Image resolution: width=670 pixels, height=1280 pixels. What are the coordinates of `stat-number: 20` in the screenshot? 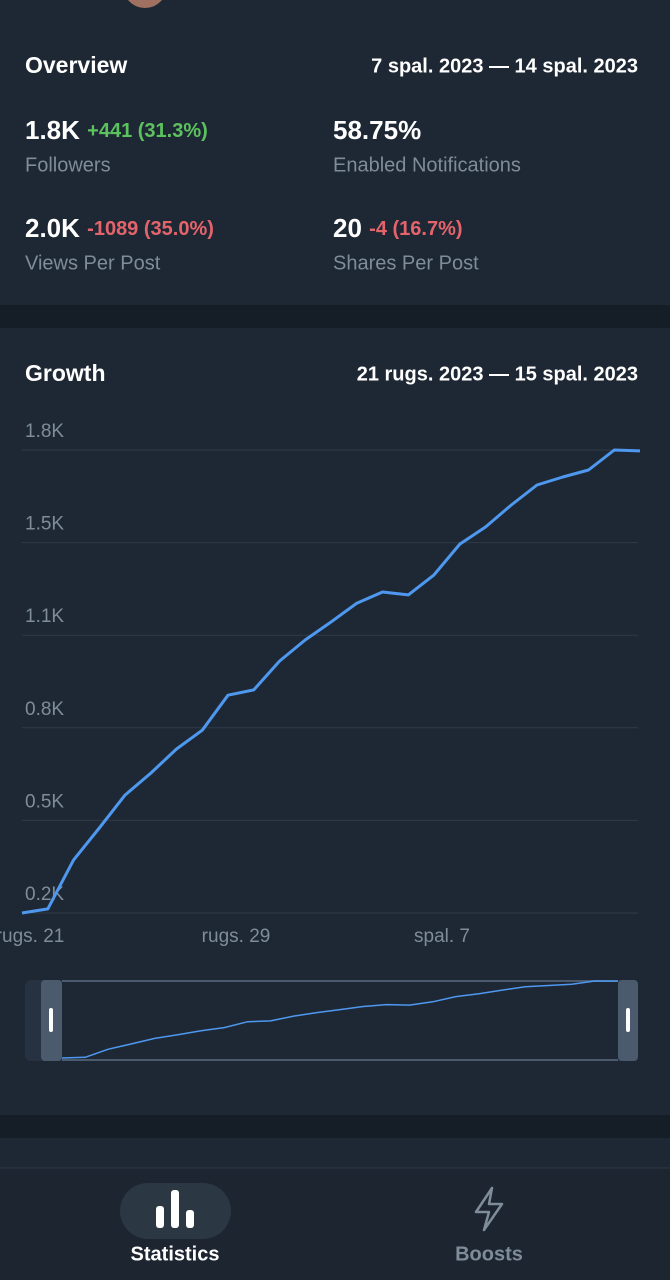 It's located at (347, 228).